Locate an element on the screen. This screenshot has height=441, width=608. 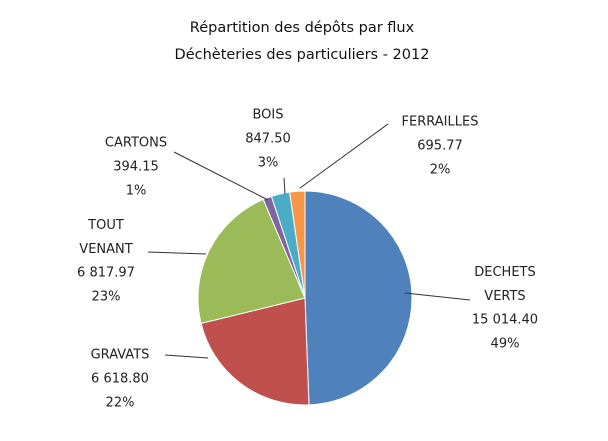
value-label: 6 618.80 is located at coordinates (120, 379).